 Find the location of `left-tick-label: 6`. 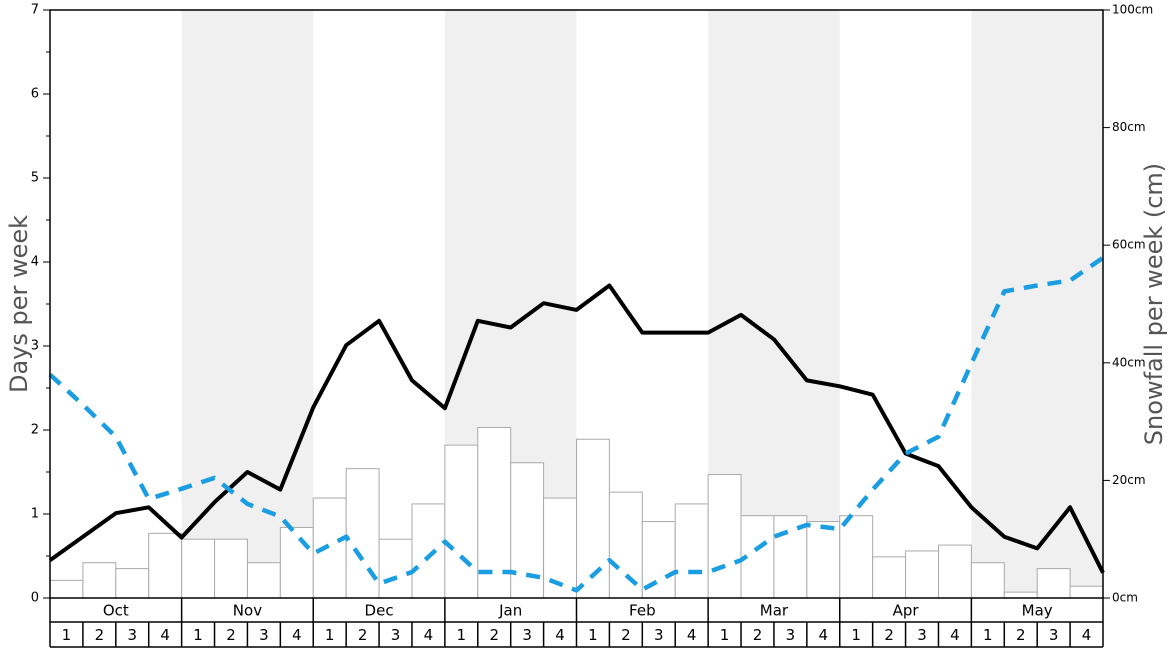

left-tick-label: 6 is located at coordinates (35, 94).